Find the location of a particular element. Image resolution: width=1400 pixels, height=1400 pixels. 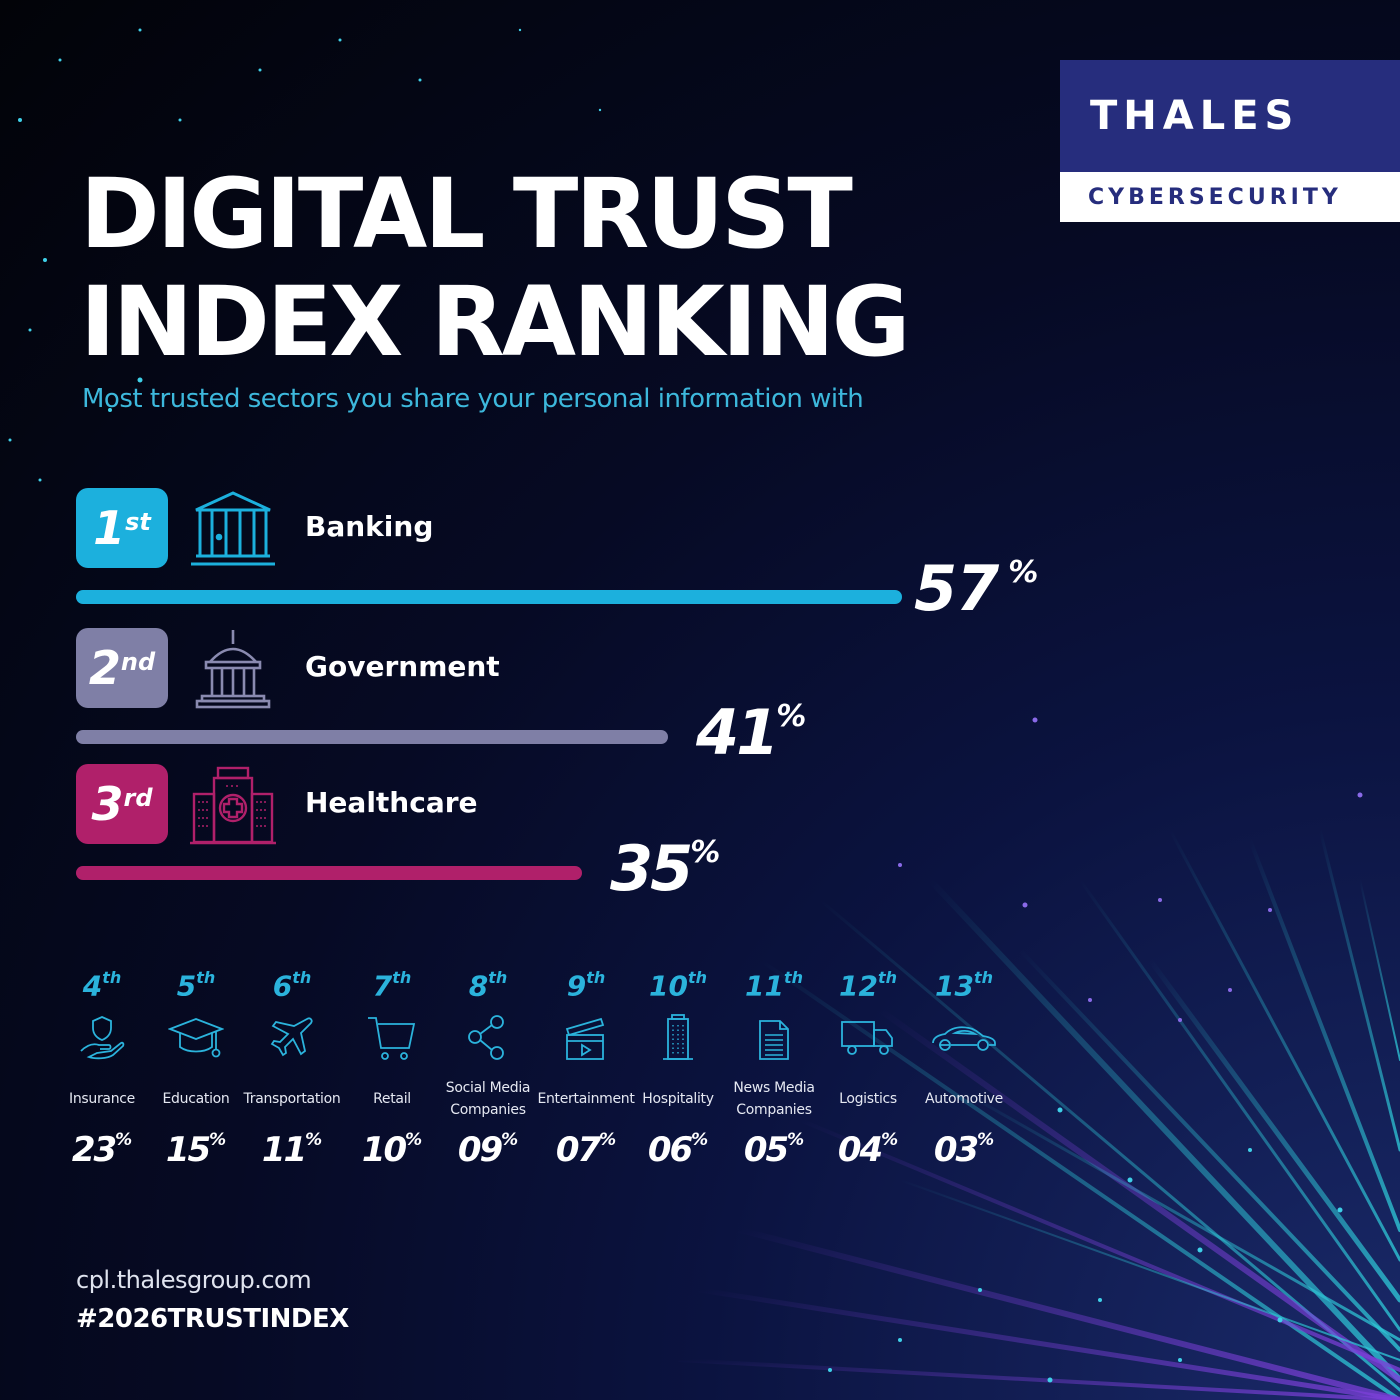

rank-suffix: rd is located at coordinates (138, 798).